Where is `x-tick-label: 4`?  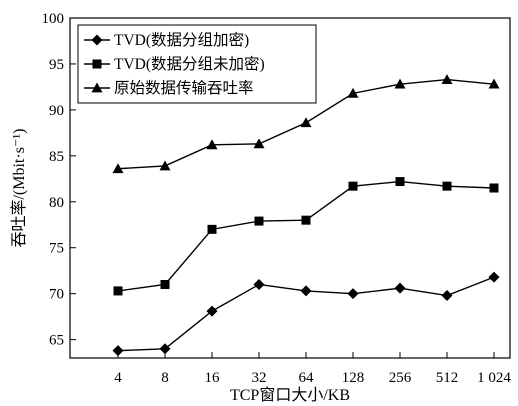
x-tick-label: 4 is located at coordinates (118, 378).